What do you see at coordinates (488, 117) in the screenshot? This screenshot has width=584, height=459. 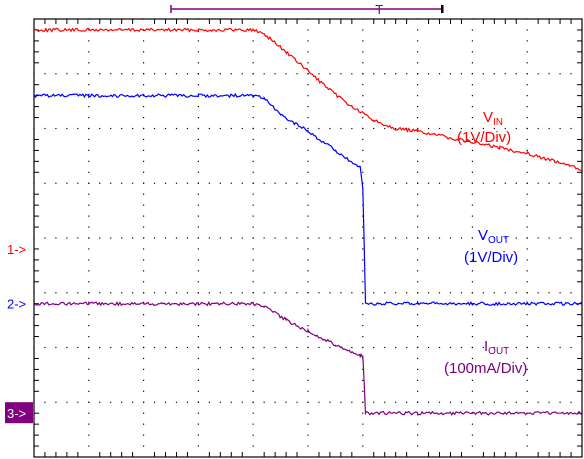 I see `vin-label-main: V` at bounding box center [488, 117].